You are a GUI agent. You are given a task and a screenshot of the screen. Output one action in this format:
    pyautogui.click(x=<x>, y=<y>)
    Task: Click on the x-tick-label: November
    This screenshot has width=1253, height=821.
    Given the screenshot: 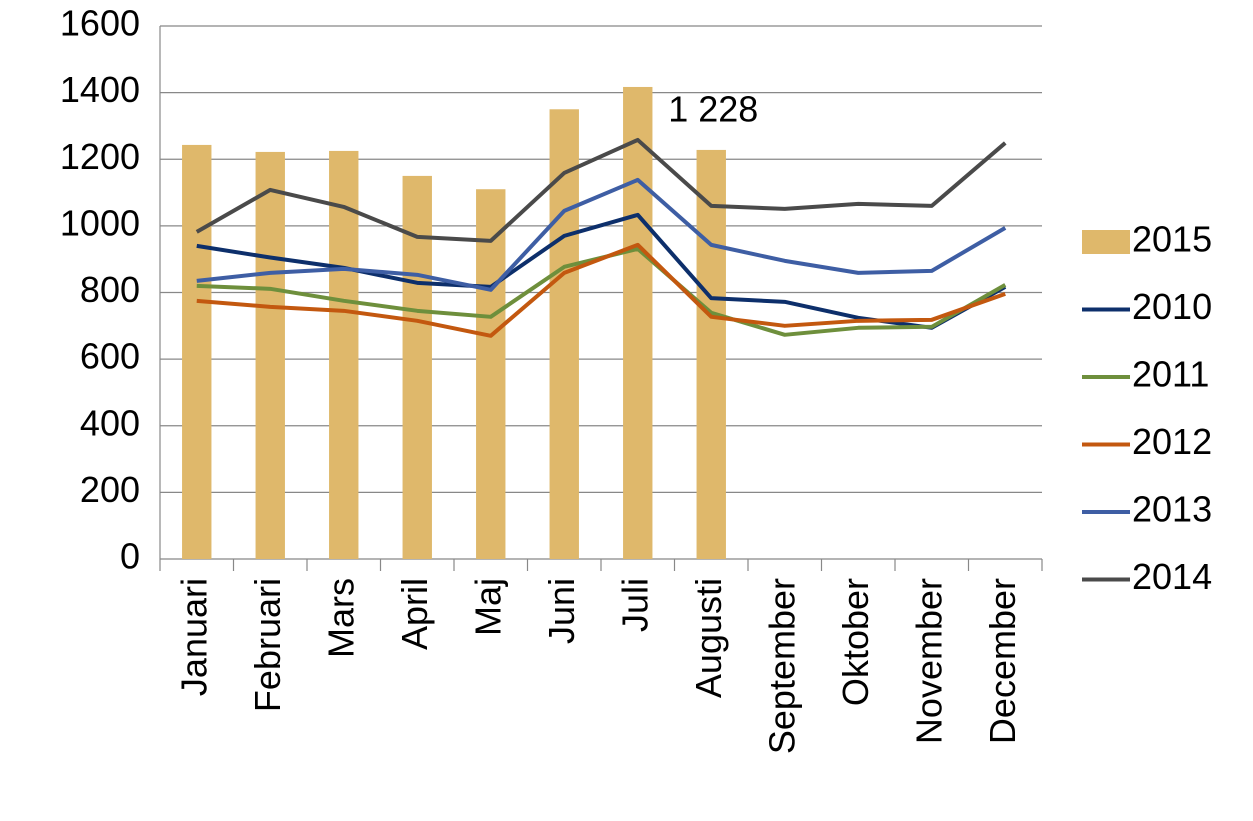 What is the action you would take?
    pyautogui.click(x=928, y=661)
    